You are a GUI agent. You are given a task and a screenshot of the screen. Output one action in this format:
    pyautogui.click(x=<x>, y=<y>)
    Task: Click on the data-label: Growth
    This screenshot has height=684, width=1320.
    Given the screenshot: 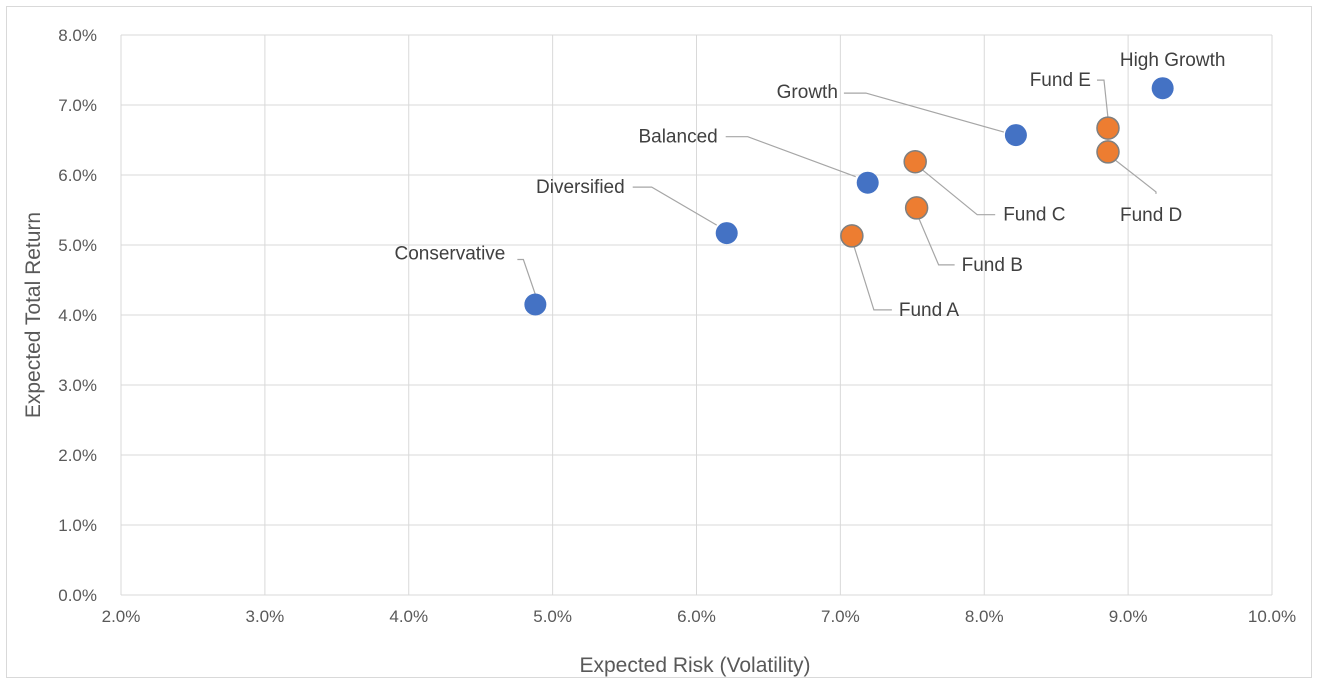 What is the action you would take?
    pyautogui.click(x=807, y=92)
    